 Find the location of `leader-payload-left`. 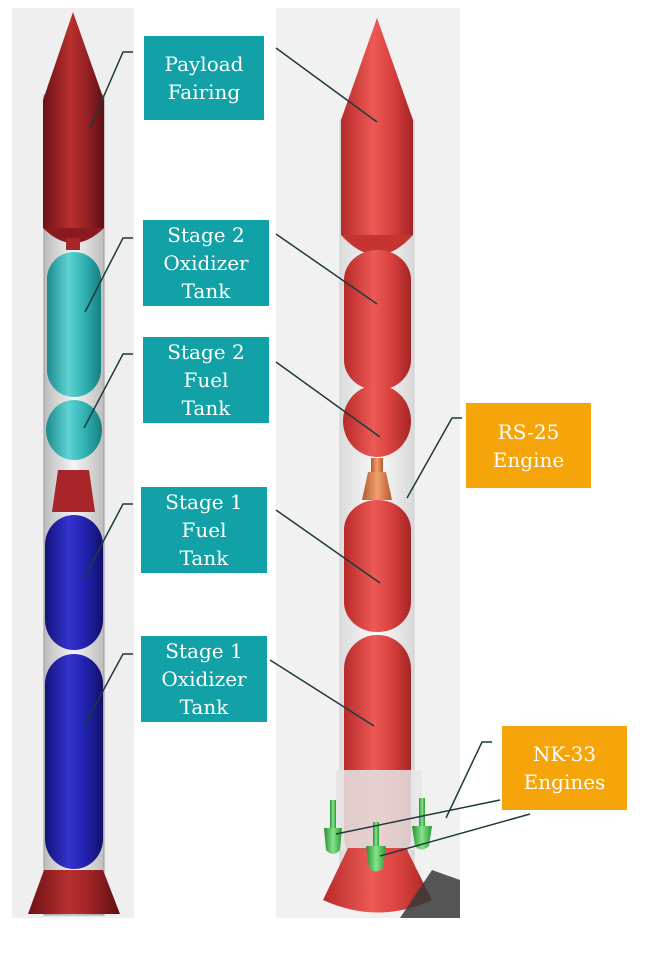

leader-payload-left is located at coordinates (111, 90).